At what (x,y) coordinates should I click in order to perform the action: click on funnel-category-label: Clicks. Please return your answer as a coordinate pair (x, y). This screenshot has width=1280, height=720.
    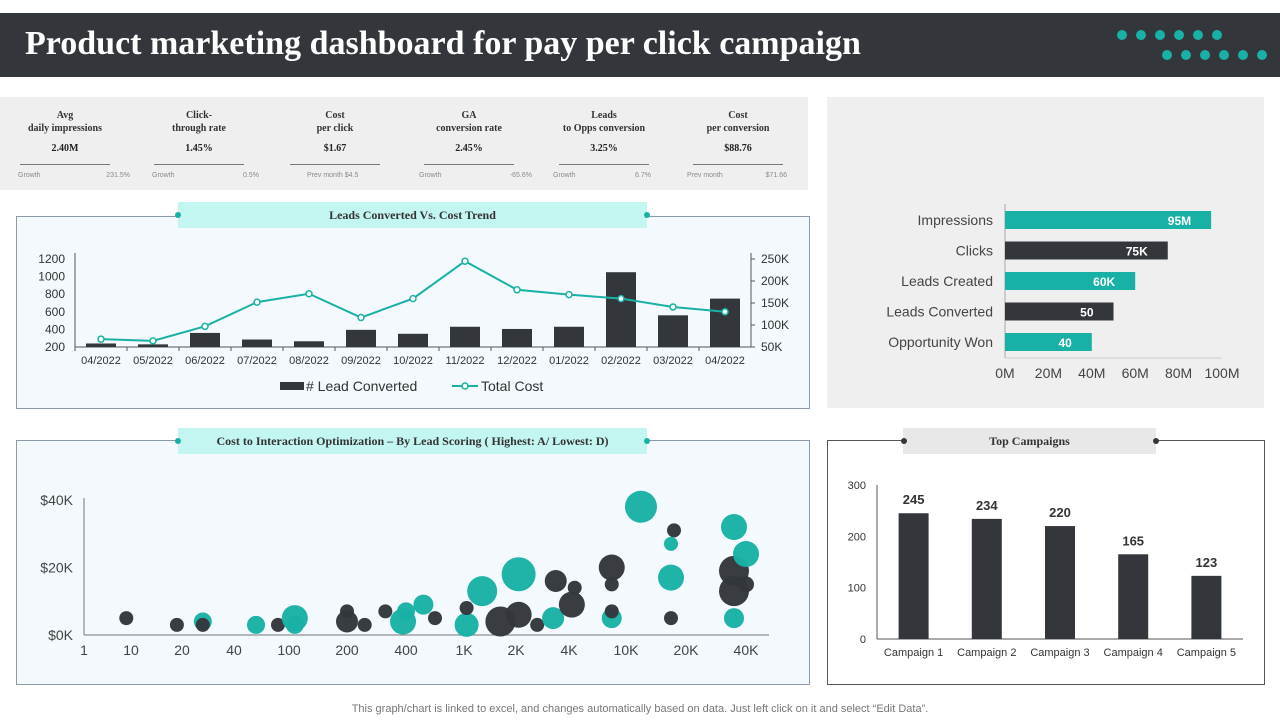
    Looking at the image, I should click on (974, 251).